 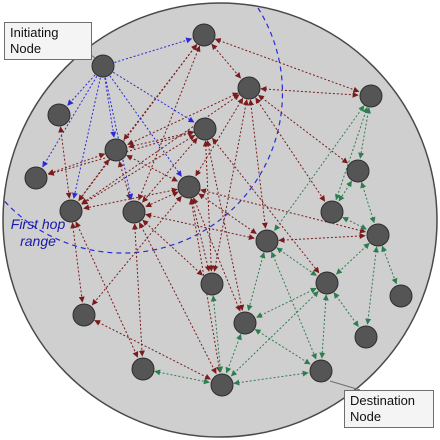 What do you see at coordinates (153, 50) in the screenshot?
I see `blue-edge-A-B` at bounding box center [153, 50].